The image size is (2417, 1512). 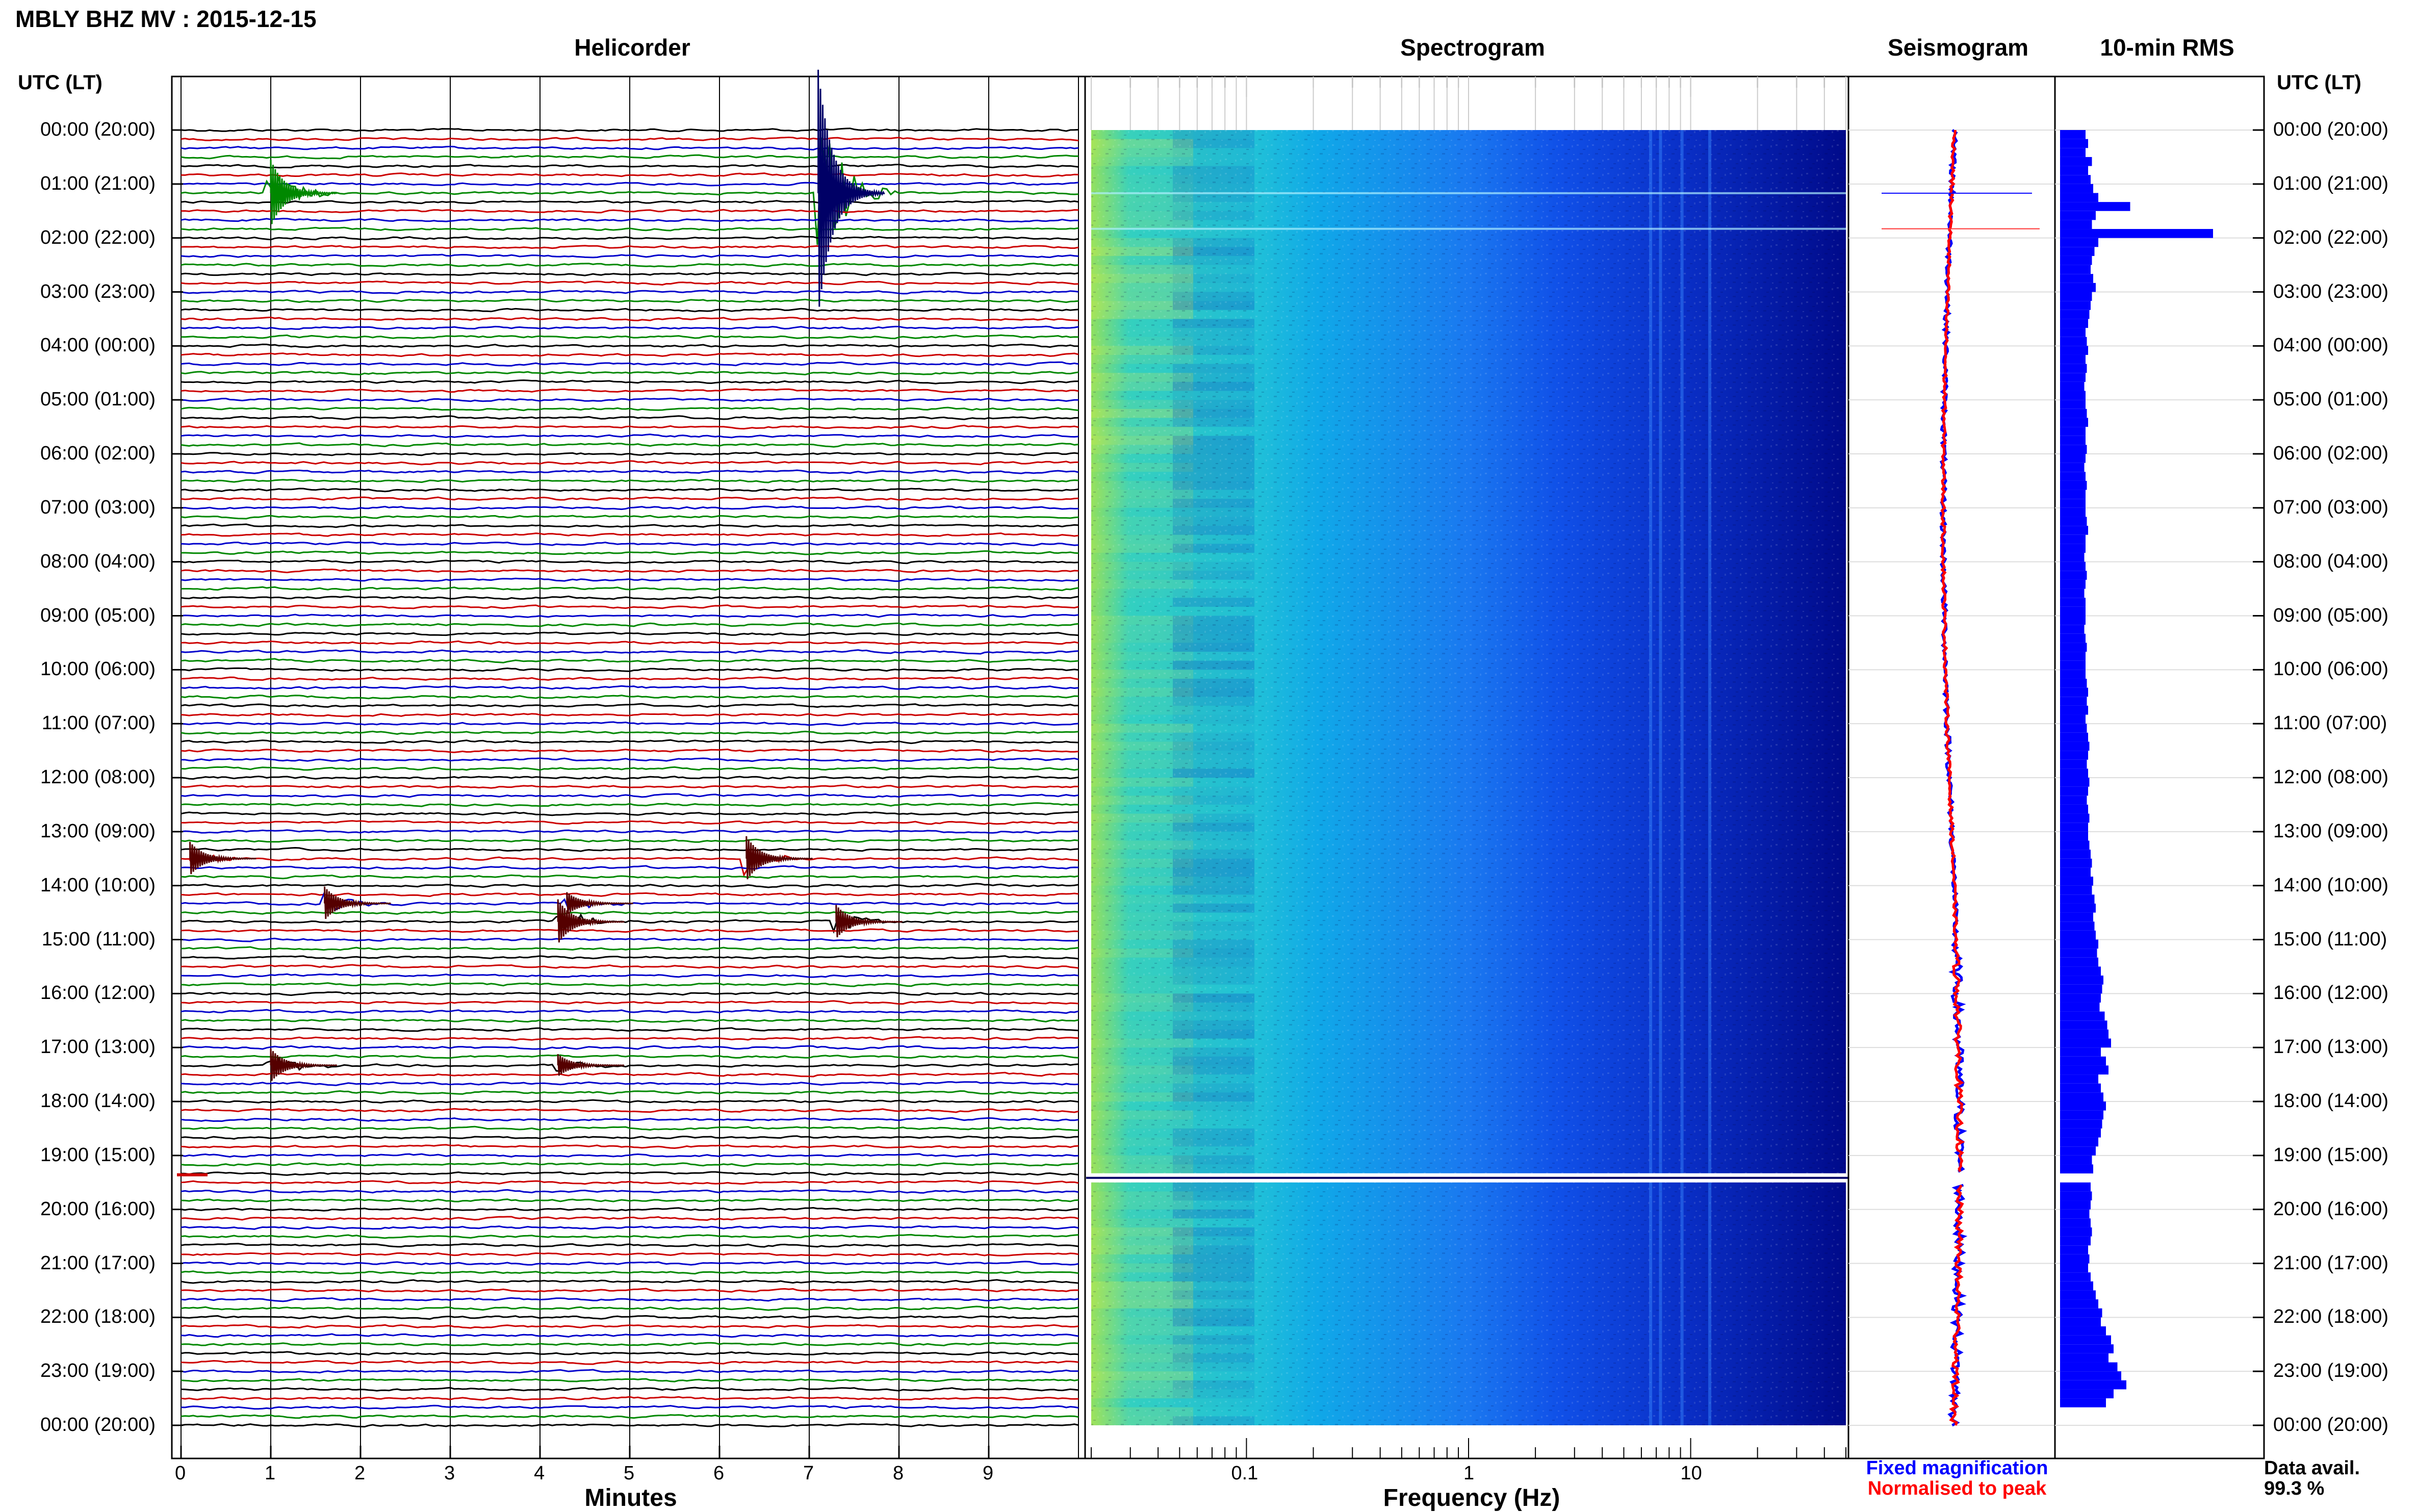 I want to click on minute-tick-label: 2, so click(x=360, y=1473).